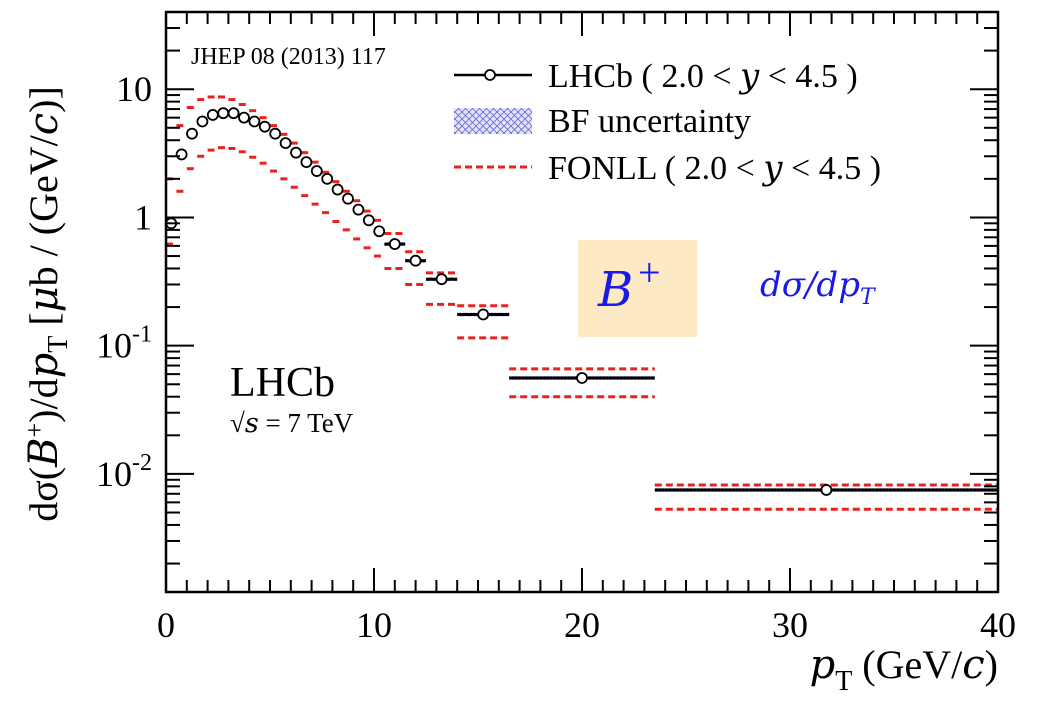 This screenshot has width=1042, height=705. I want to click on x-tick-label: 20, so click(582, 625).